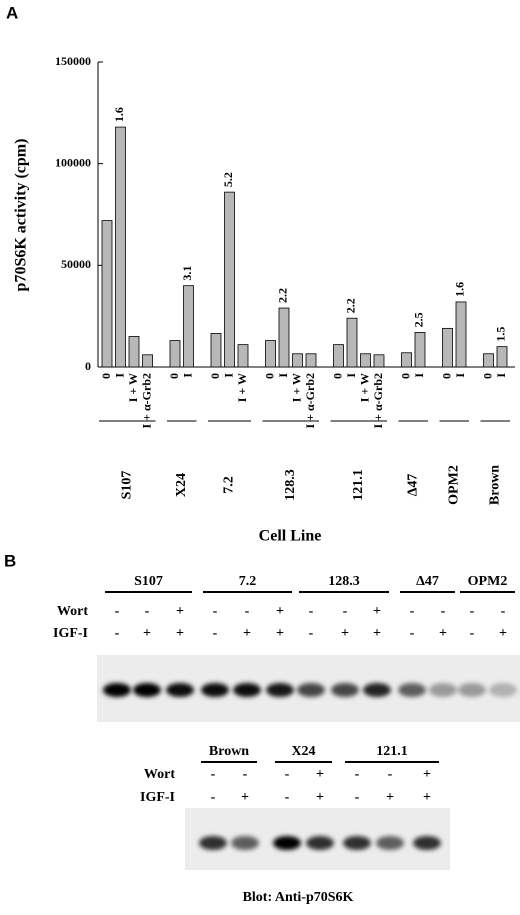 The height and width of the screenshot is (915, 520). I want to click on group-label: Δ47, so click(412, 485).